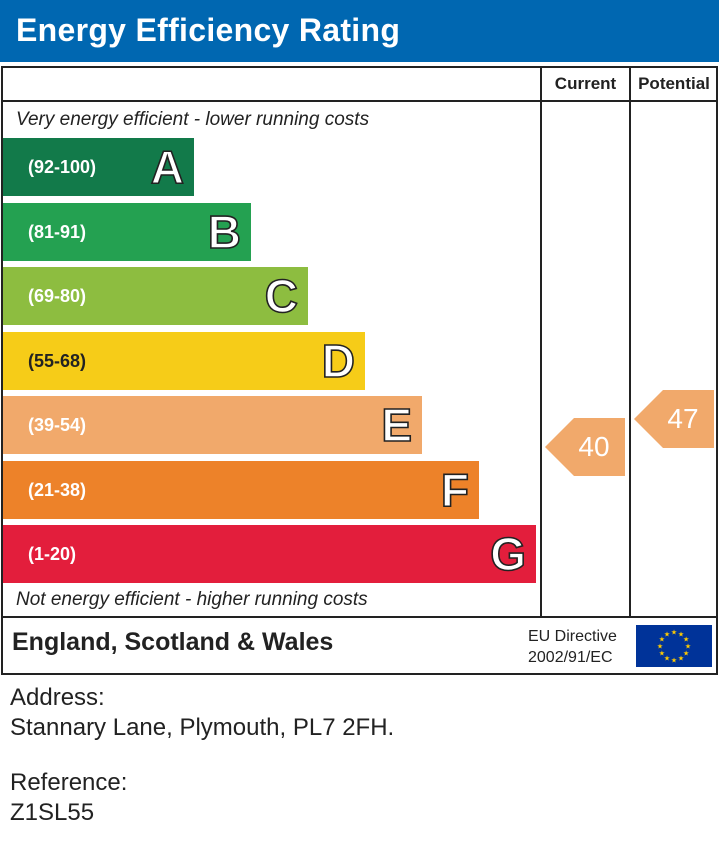 Image resolution: width=719 pixels, height=846 pixels. I want to click on potential-arrow-polygon, so click(674, 419).